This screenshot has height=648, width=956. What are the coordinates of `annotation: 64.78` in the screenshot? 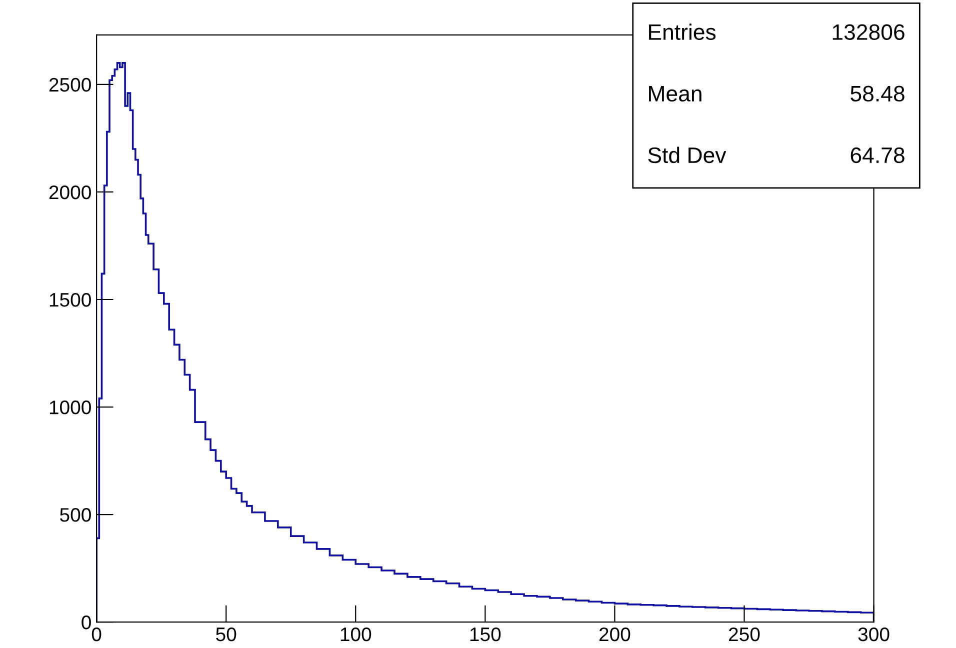 It's located at (877, 155).